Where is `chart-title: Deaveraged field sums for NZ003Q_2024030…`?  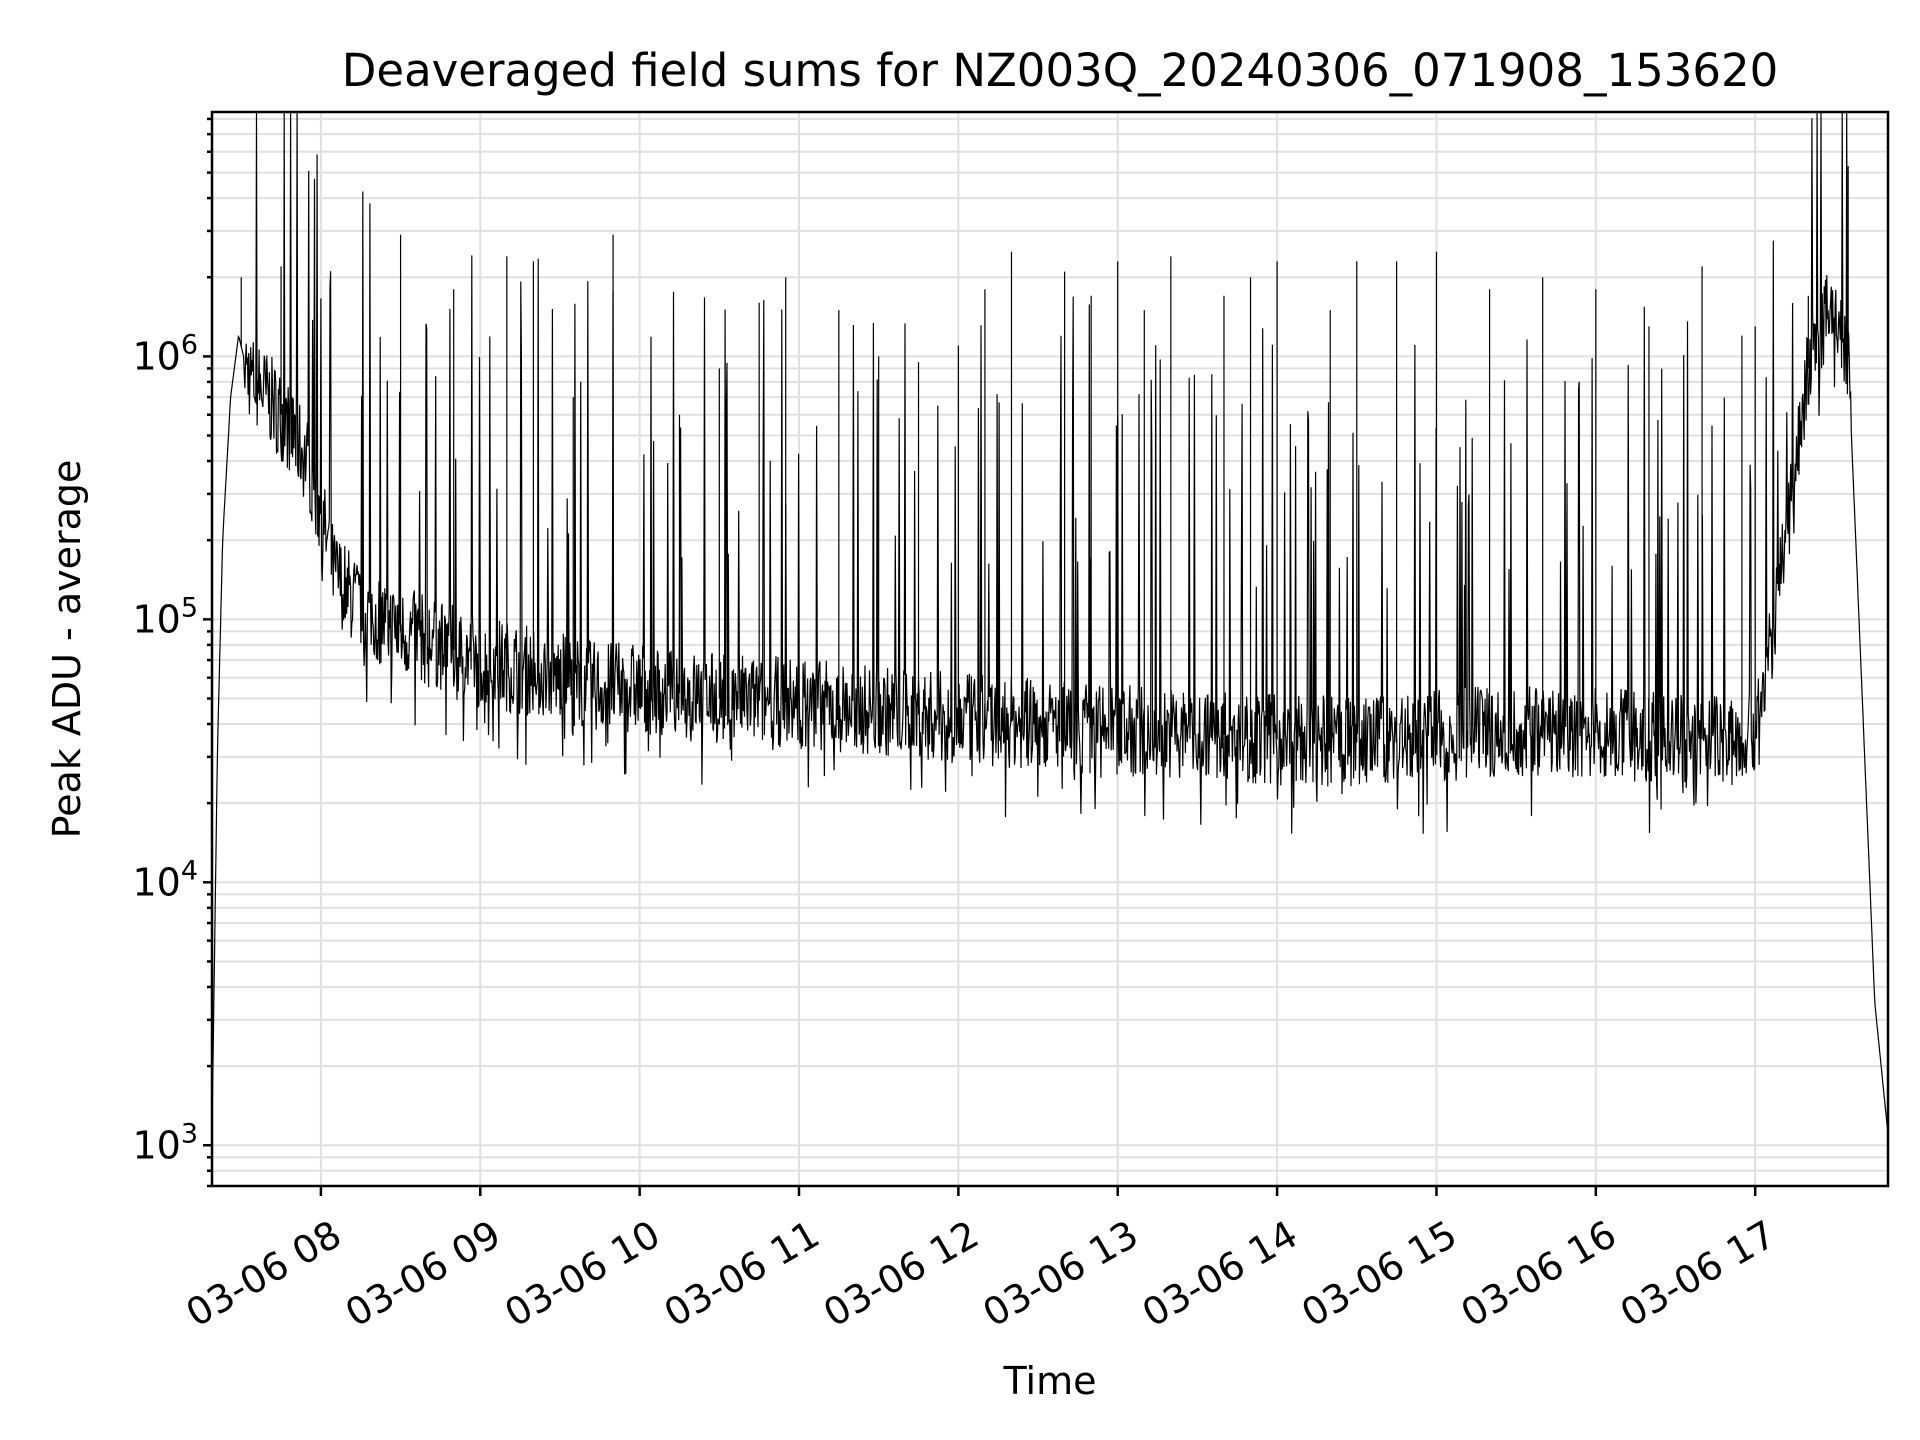
chart-title: Deaveraged field sums for NZ003Q_2024030… is located at coordinates (1060, 70).